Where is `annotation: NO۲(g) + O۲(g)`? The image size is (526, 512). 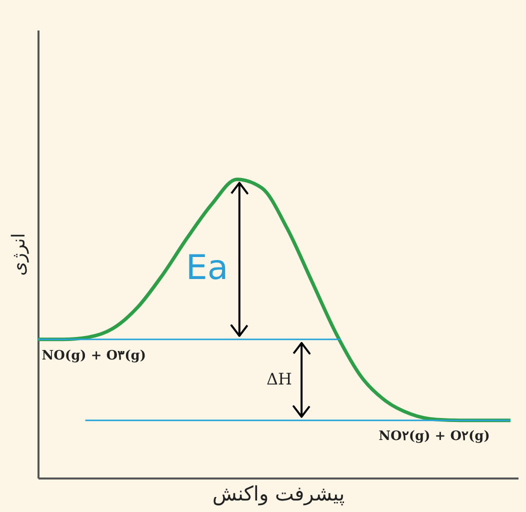 annotation: NO۲(g) + O۲(g) is located at coordinates (434, 436).